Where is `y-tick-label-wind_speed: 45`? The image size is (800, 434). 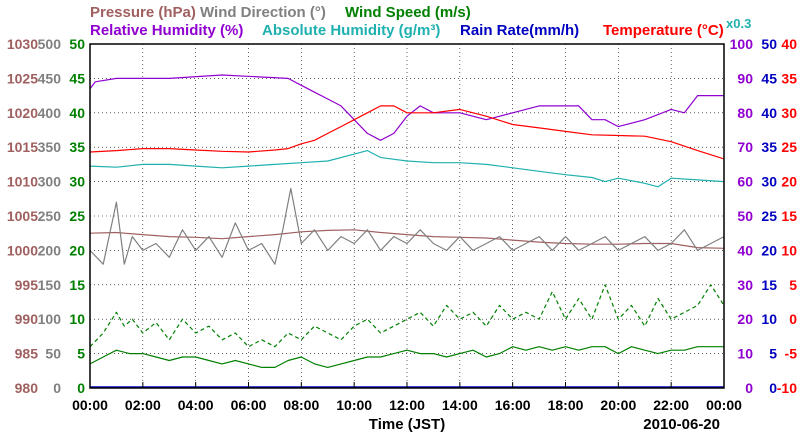 y-tick-label-wind_speed: 45 is located at coordinates (77, 78).